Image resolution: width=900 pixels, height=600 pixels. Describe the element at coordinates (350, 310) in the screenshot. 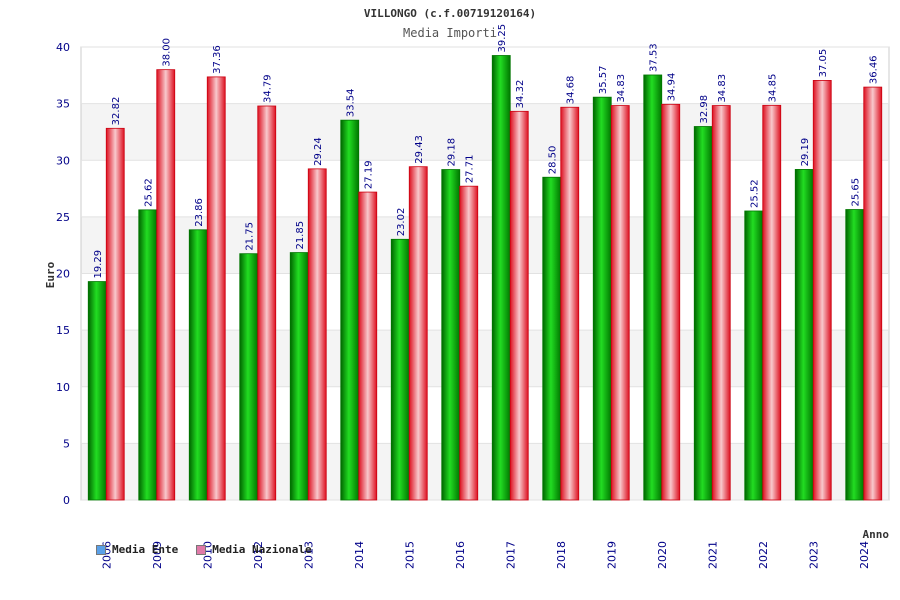

I see `bar-media-ente-2014` at that location.